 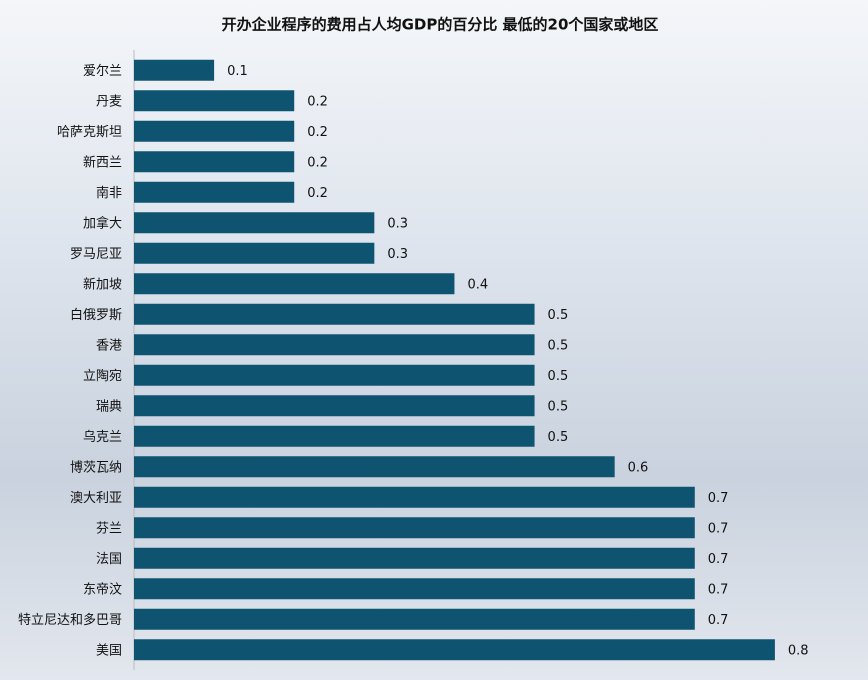 I want to click on y-tick-label: 澳大利亚, so click(x=96, y=498).